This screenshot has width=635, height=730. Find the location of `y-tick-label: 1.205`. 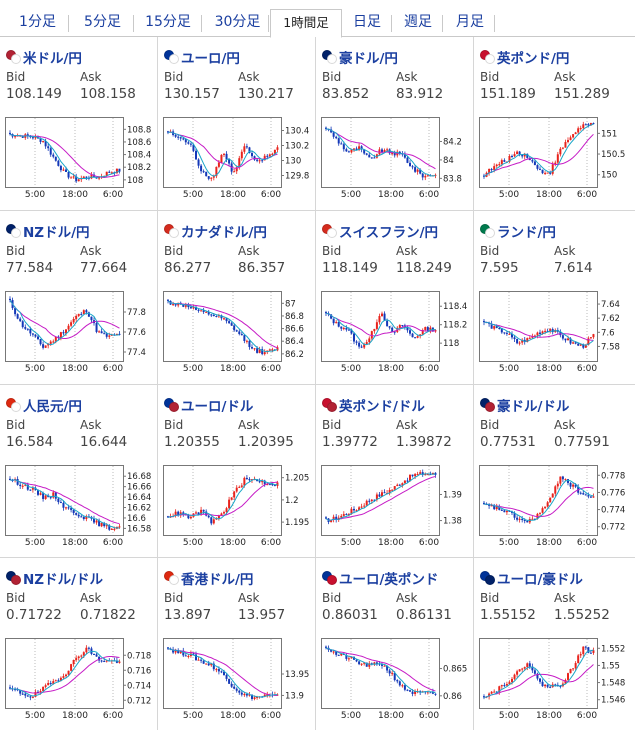

y-tick-label: 1.205 is located at coordinates (297, 479).